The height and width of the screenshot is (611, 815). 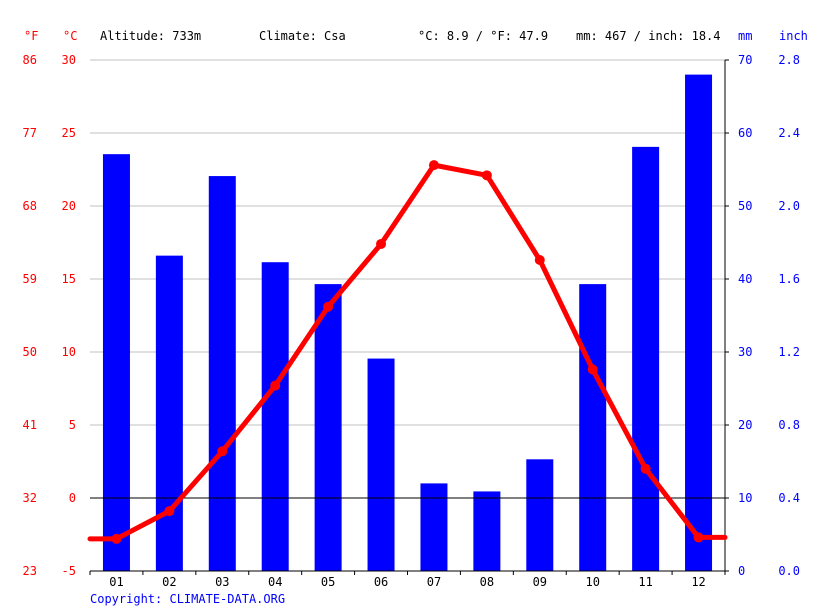 What do you see at coordinates (69, 206) in the screenshot?
I see `celsius-tick-label: 20` at bounding box center [69, 206].